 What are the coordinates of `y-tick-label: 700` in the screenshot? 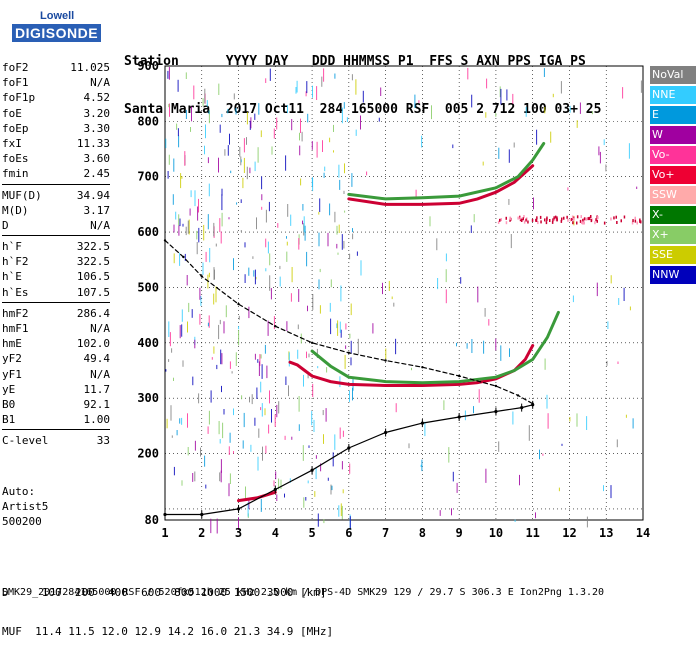 It's located at (148, 177).